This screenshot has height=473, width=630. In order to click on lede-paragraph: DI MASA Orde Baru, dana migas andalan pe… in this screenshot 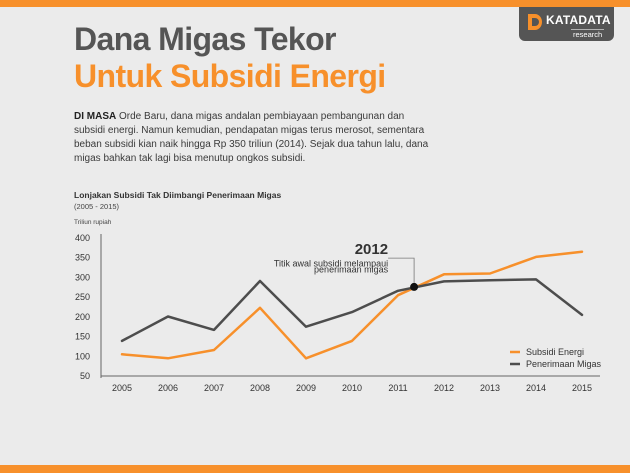, I will do `click(254, 138)`.